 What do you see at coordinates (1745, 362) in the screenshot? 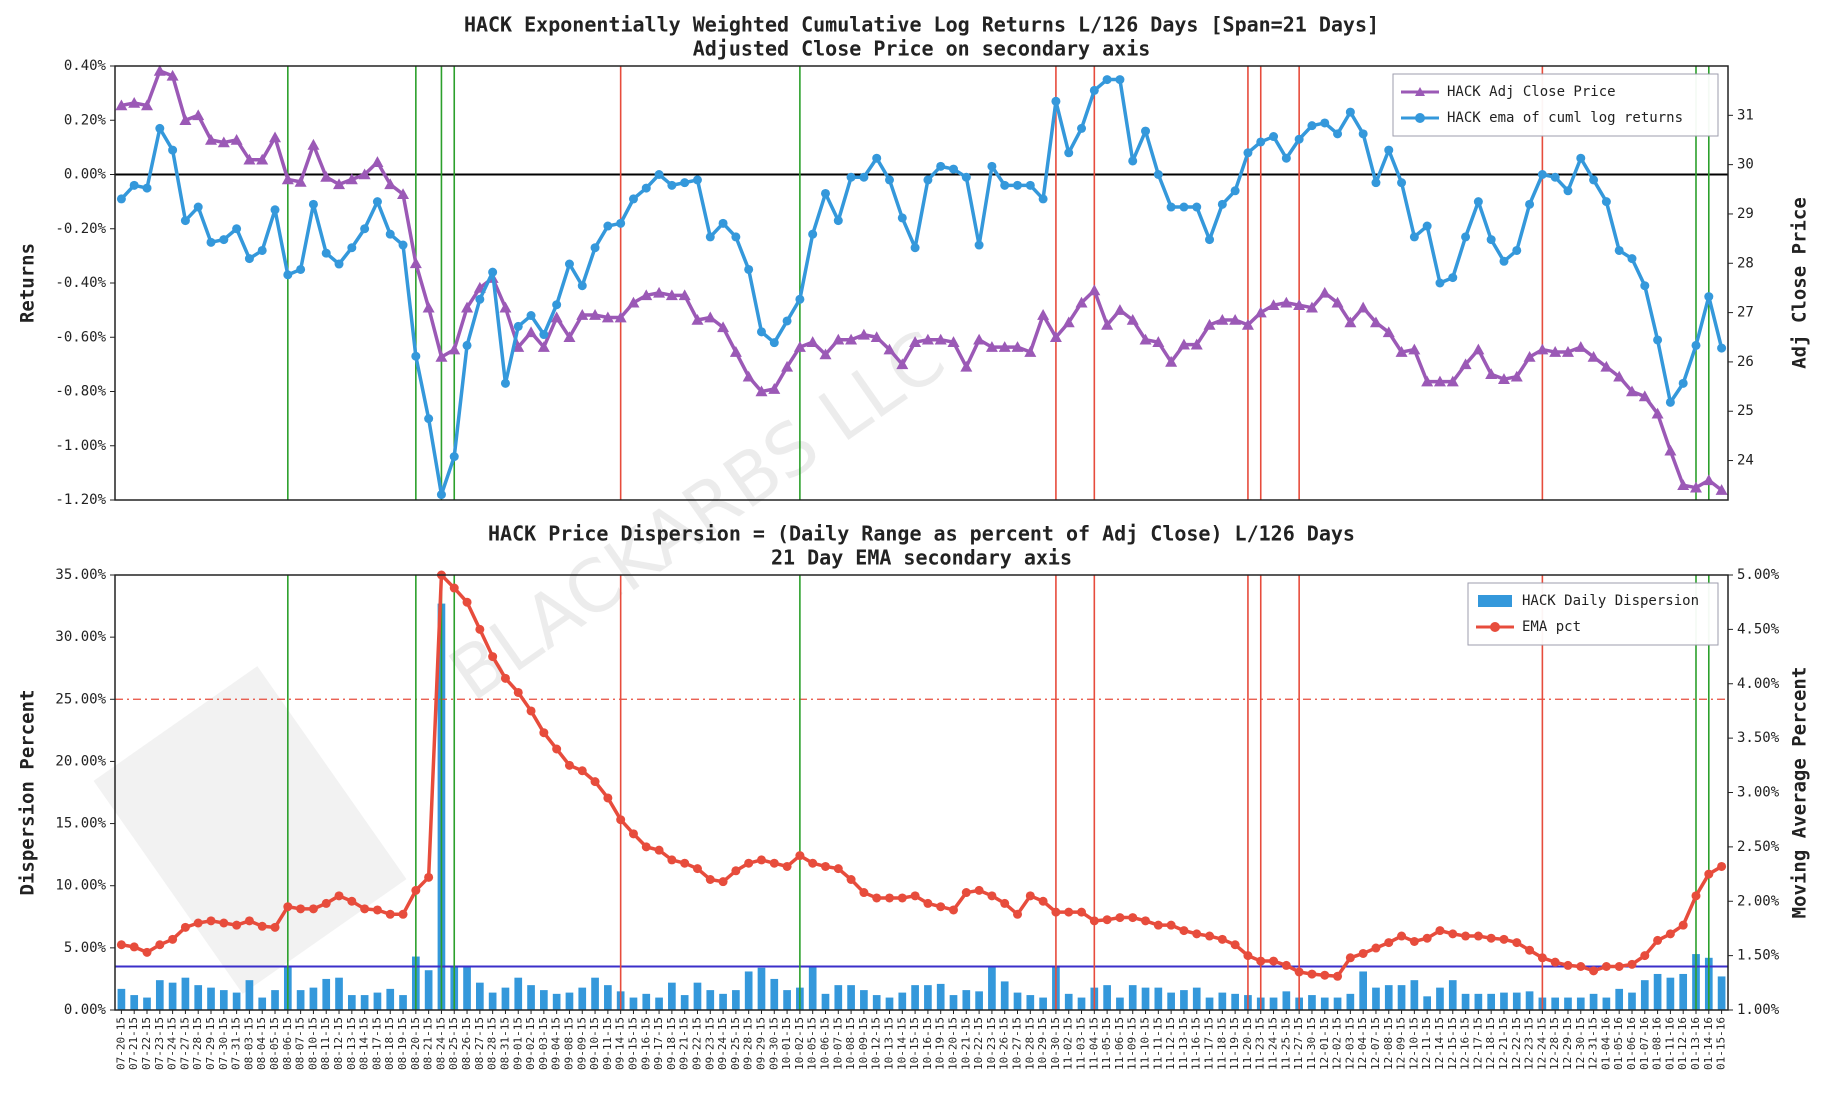
I see `y2-tick-label: 26` at bounding box center [1745, 362].